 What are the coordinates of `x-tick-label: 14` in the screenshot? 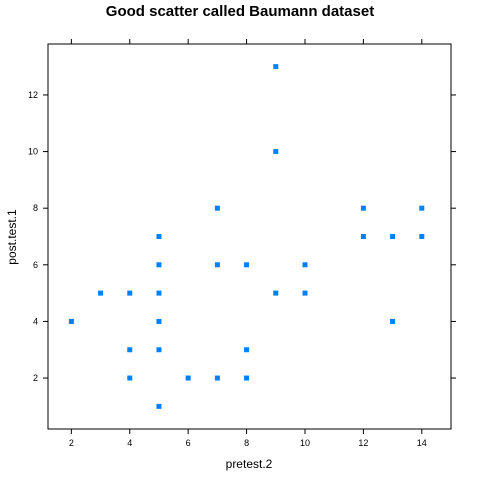 It's located at (422, 443).